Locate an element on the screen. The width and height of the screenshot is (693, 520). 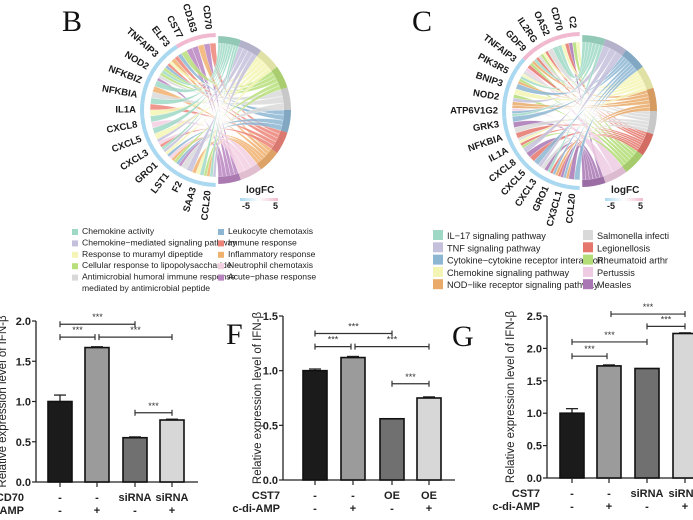
panel-label-b: B is located at coordinates (72, 21).